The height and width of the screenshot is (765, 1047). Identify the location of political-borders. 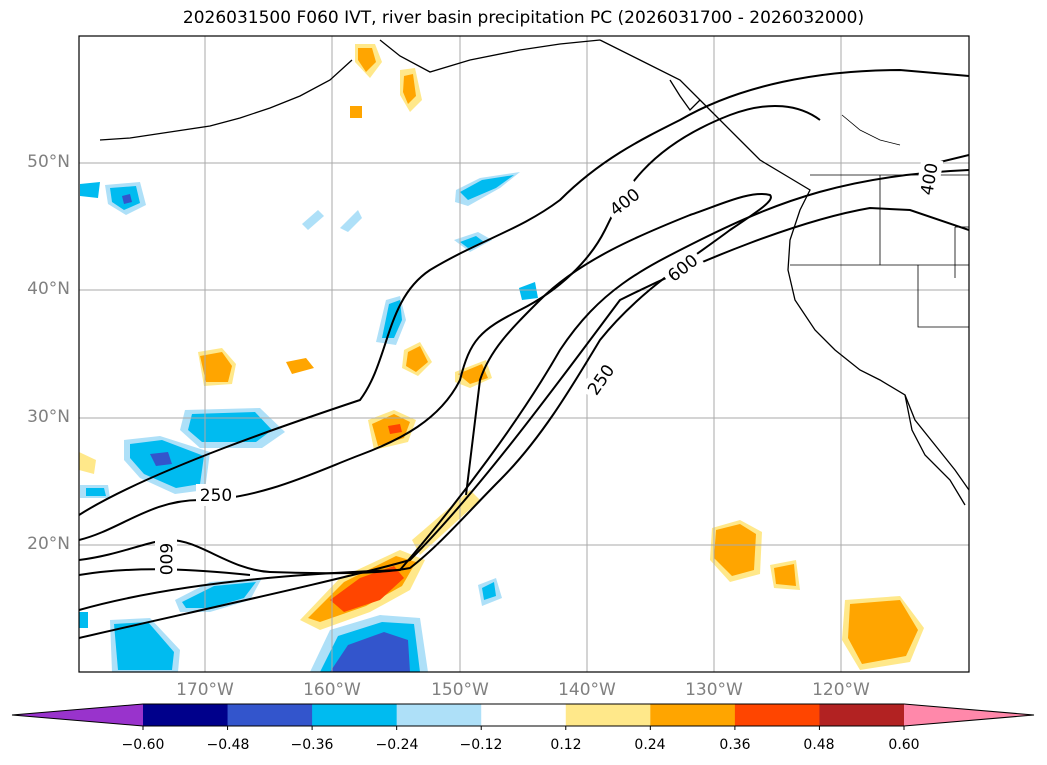
(879, 221).